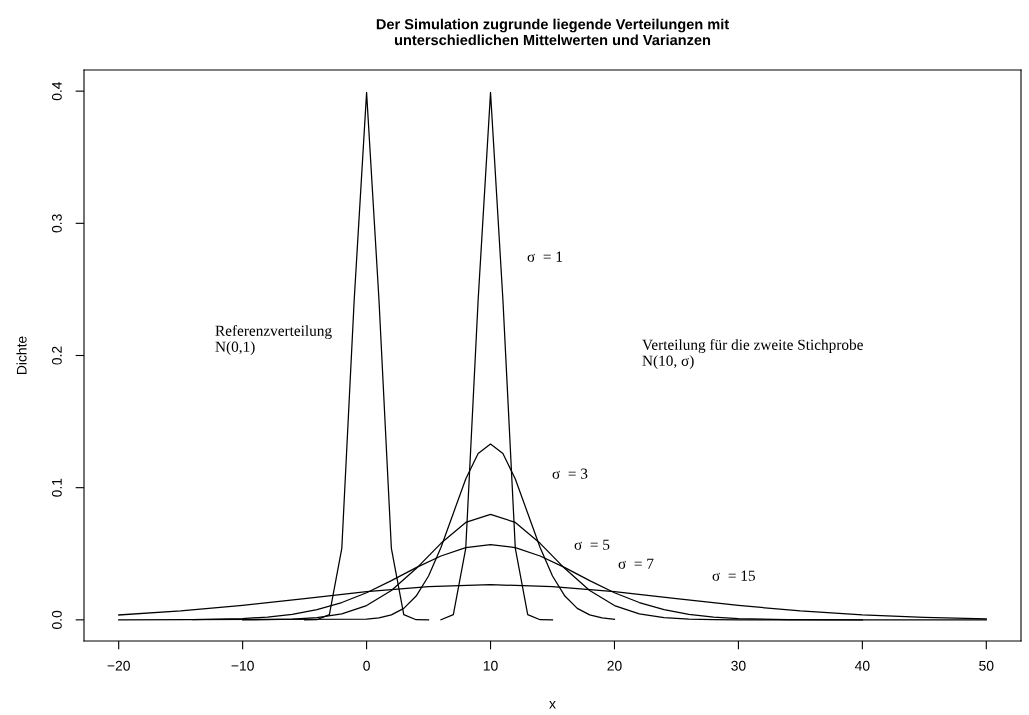 The height and width of the screenshot is (715, 1029). Describe the element at coordinates (733, 575) in the screenshot. I see `annotation: σ = 15` at that location.